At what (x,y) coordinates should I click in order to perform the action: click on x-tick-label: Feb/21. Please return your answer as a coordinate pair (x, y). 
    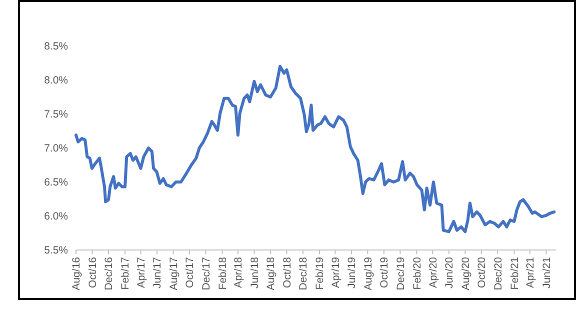
    Looking at the image, I should click on (514, 273).